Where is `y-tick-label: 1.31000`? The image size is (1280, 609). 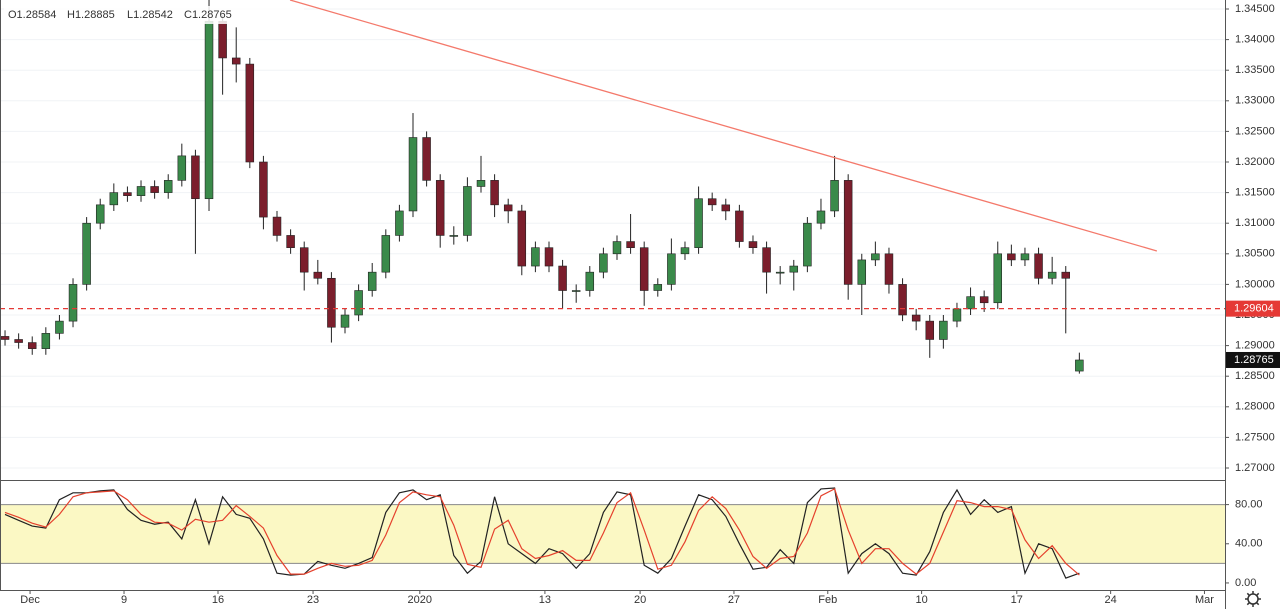
y-tick-label: 1.31000 is located at coordinates (1255, 223).